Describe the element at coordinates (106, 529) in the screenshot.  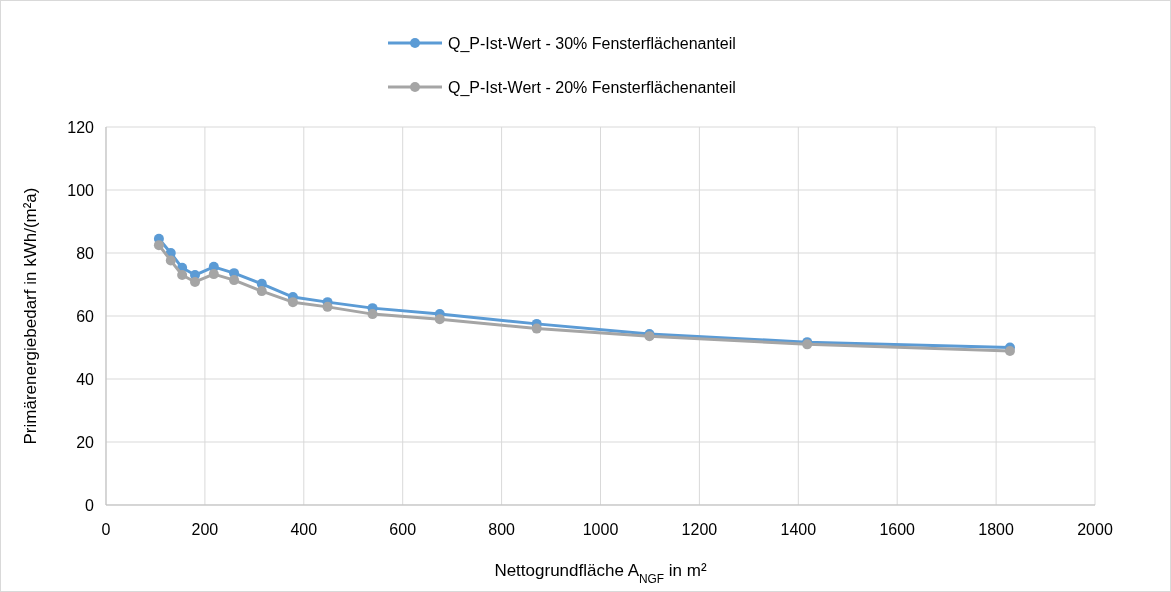
I see `x-tick-label: 0` at that location.